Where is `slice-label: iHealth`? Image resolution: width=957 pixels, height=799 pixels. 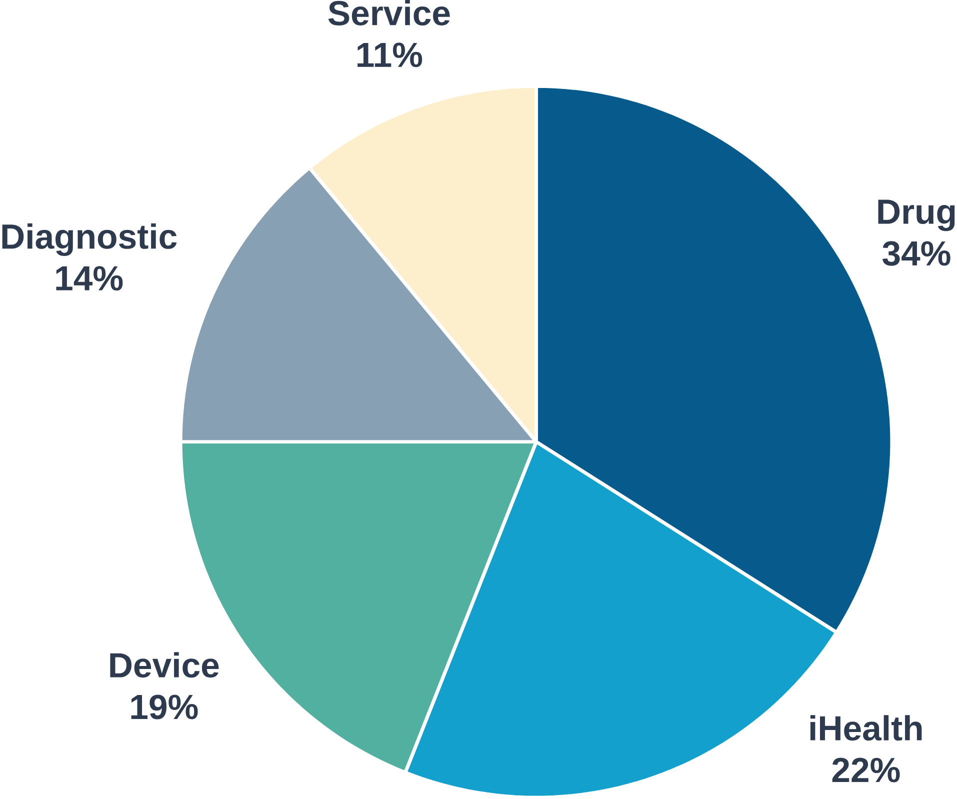
slice-label: iHealth is located at coordinates (866, 728).